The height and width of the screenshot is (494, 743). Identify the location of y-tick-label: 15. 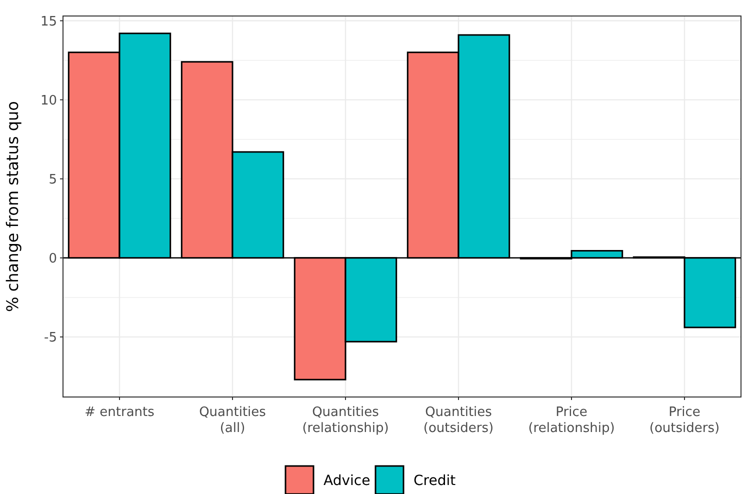
(48, 22).